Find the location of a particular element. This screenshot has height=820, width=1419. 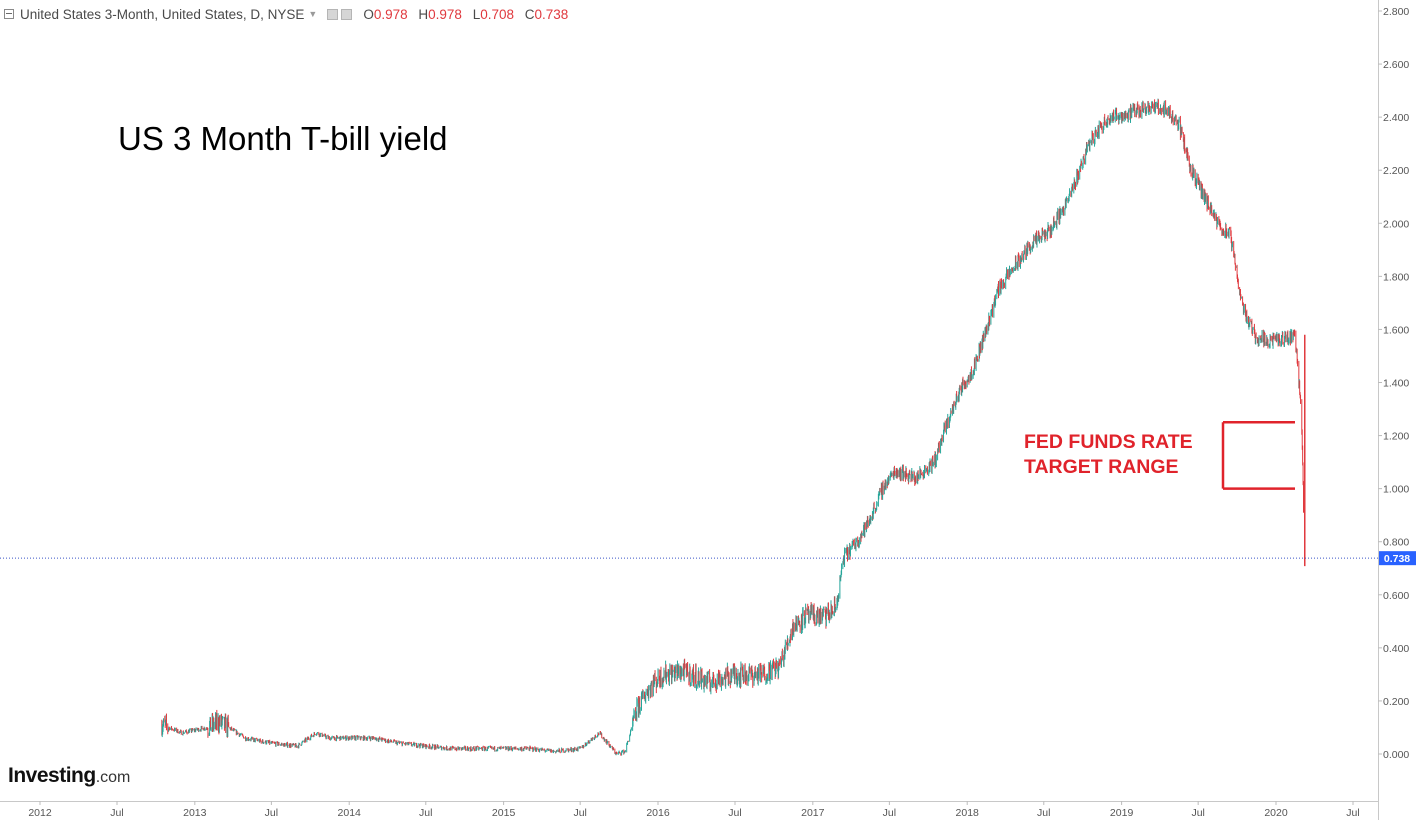

collapse-icon is located at coordinates (9, 14).